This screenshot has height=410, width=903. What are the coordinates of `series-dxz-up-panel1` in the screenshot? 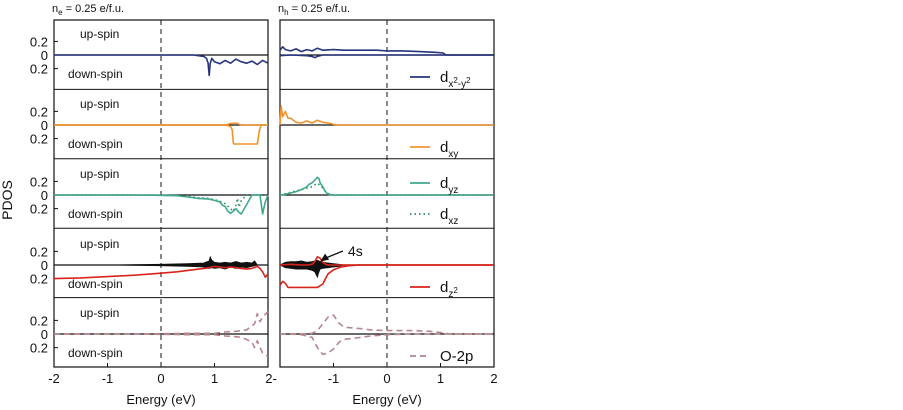 It's located at (386, 189).